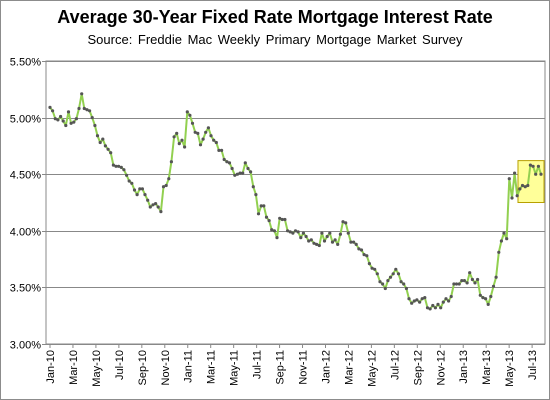 The image size is (550, 400). What do you see at coordinates (418, 367) in the screenshot?
I see `x-tick-label: Sep-12` at bounding box center [418, 367].